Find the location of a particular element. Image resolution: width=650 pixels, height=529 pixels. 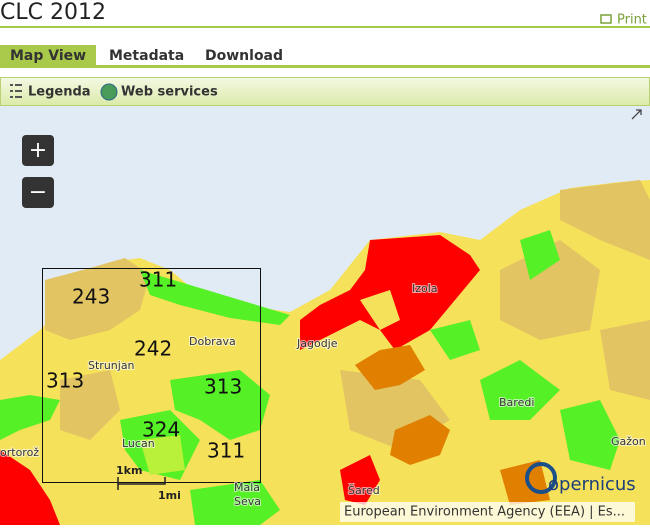

tab-active-bg is located at coordinates (48, 55).